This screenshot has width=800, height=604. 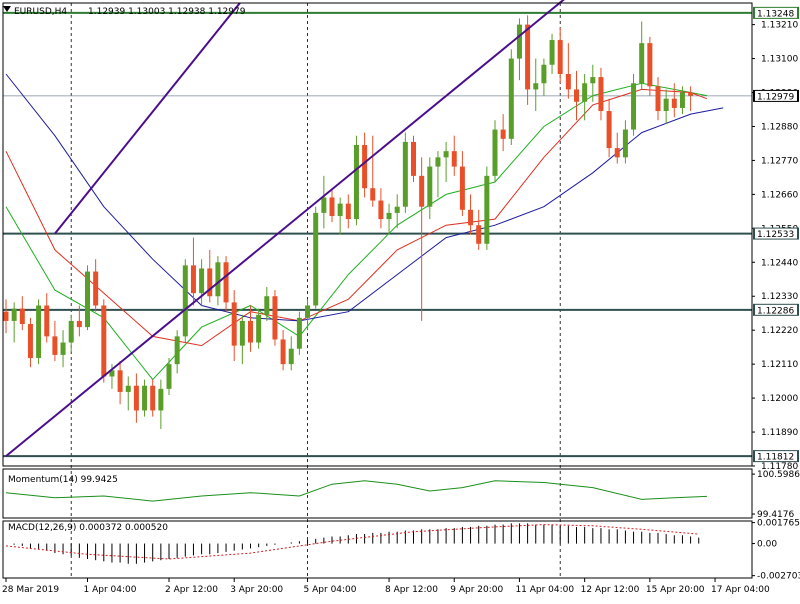 What do you see at coordinates (356, 491) in the screenshot?
I see `momentum-line` at bounding box center [356, 491].